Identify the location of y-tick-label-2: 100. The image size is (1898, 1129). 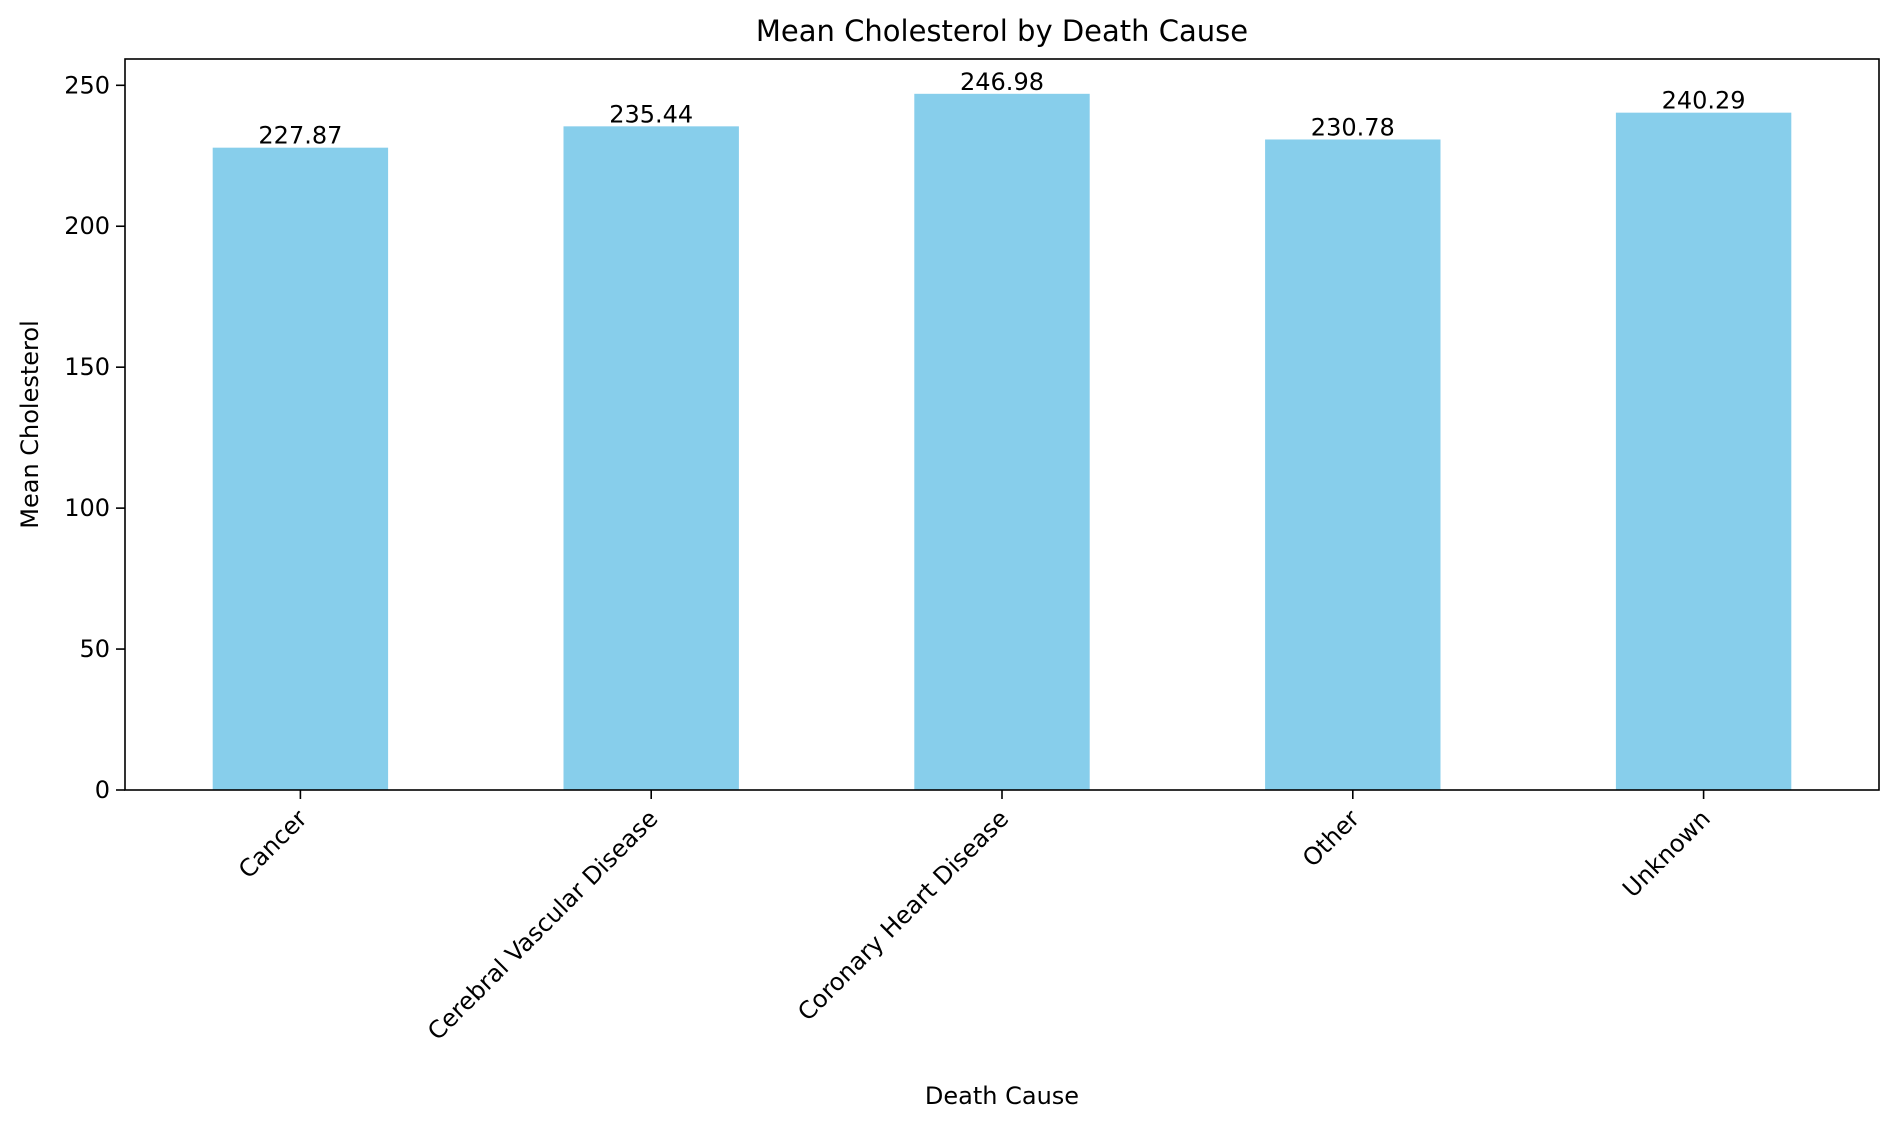
(87, 508).